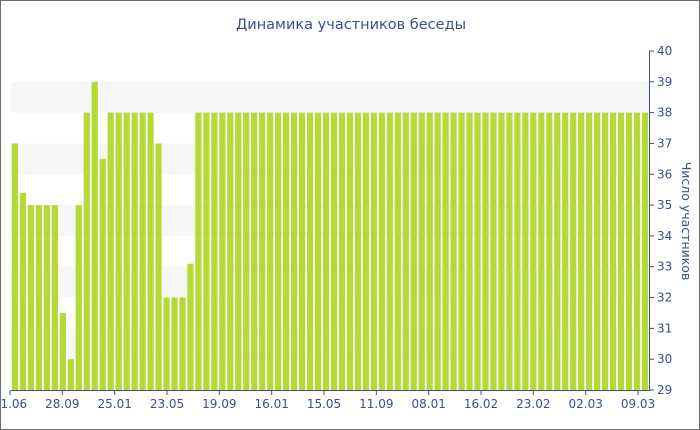  I want to click on x-tick-label: 19.09, so click(219, 404).